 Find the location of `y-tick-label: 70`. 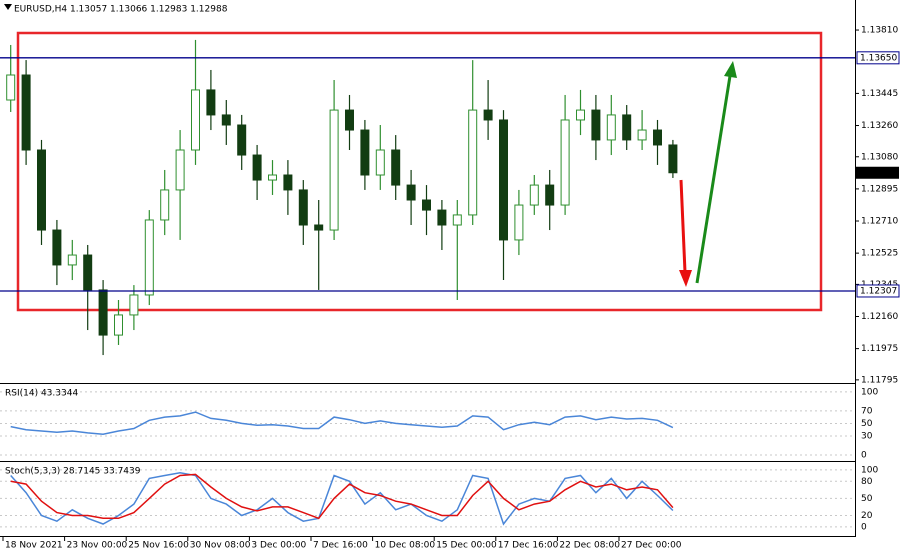

y-tick-label: 70 is located at coordinates (867, 411).